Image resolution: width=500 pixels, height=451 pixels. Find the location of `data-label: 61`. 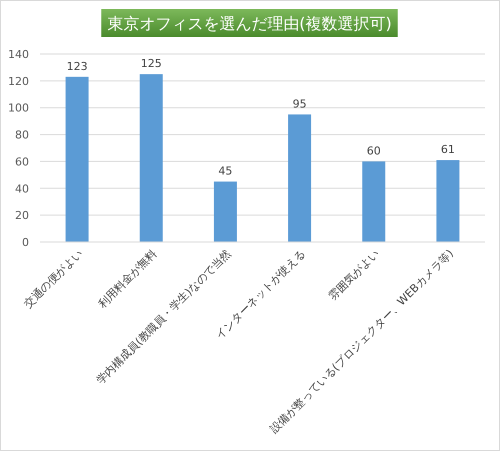

data-label: 61 is located at coordinates (447, 149).